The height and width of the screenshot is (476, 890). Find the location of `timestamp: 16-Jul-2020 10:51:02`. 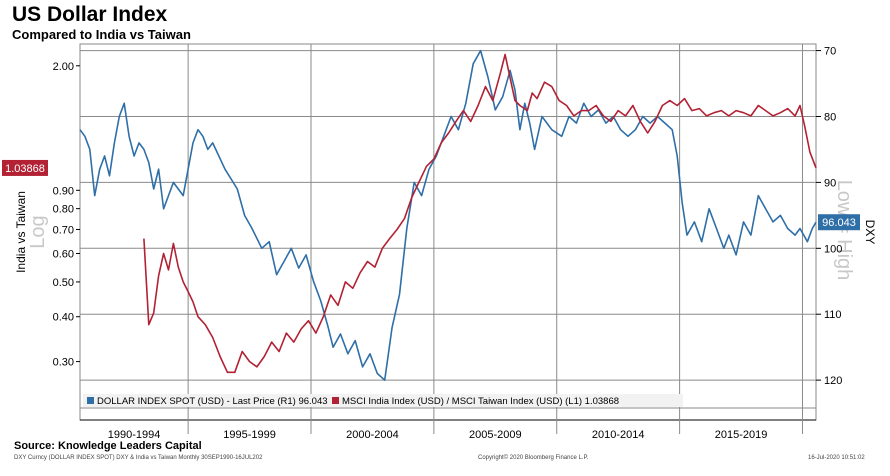

timestamp: 16-Jul-2020 10:51:02 is located at coordinates (836, 458).